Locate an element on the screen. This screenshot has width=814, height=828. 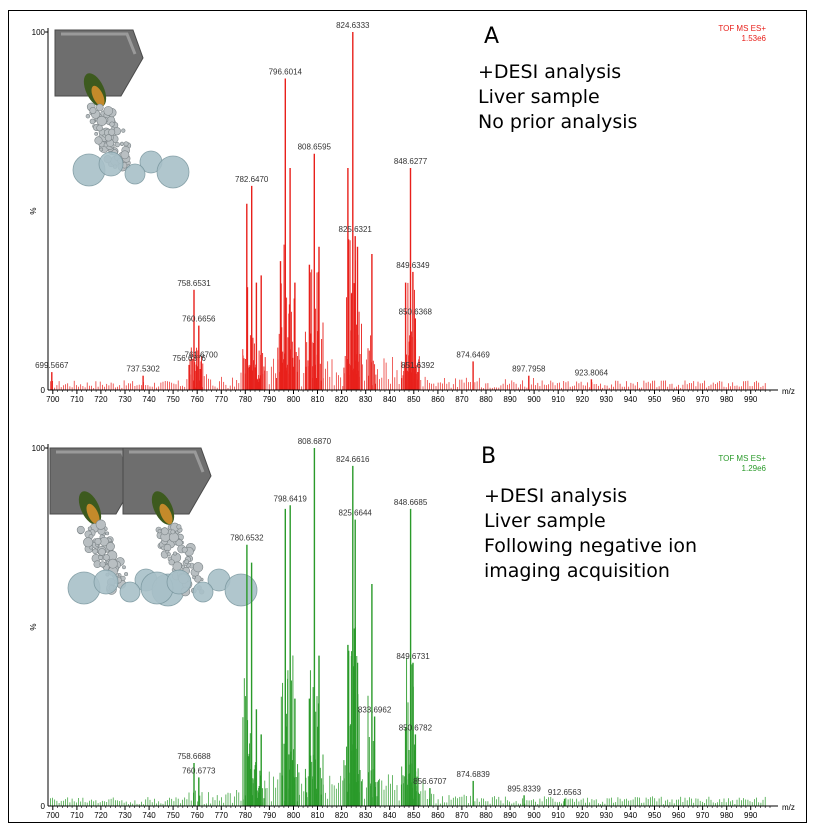
panel-b-instrument-label: TOF MS ES+ 1.29e6 is located at coordinates (742, 464).